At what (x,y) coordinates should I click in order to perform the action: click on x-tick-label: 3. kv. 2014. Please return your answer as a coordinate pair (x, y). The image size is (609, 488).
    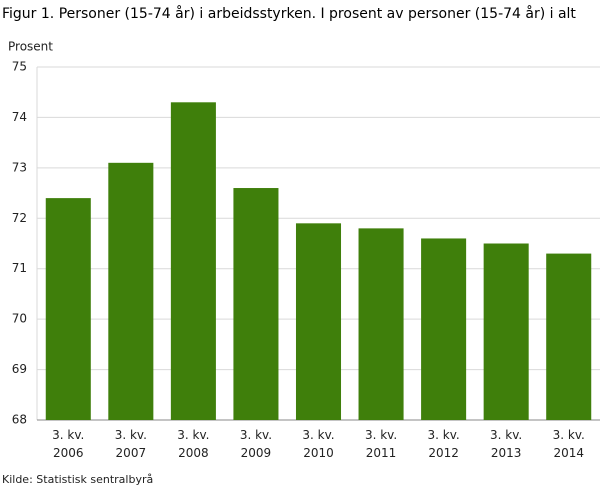
    Looking at the image, I should click on (568, 444).